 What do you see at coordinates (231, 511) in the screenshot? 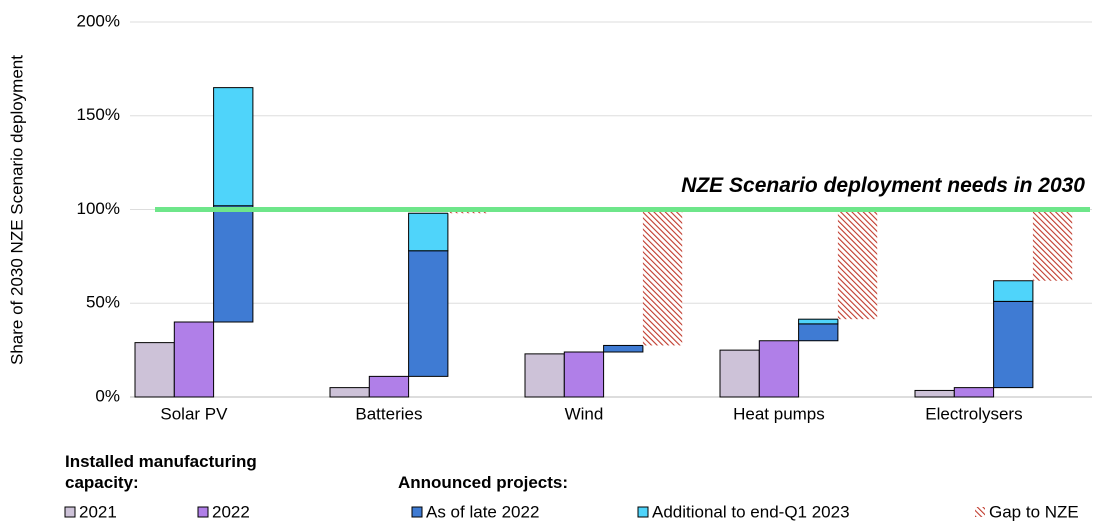
I see `legend-label: 2022` at bounding box center [231, 511].